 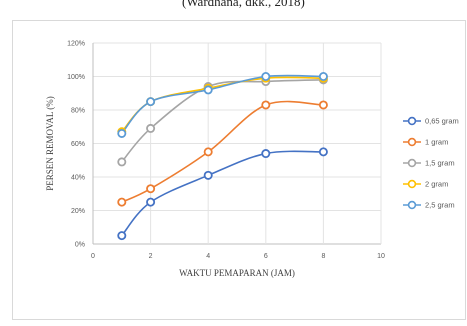 I want to click on y-tick-label: 60%, so click(x=78, y=144).